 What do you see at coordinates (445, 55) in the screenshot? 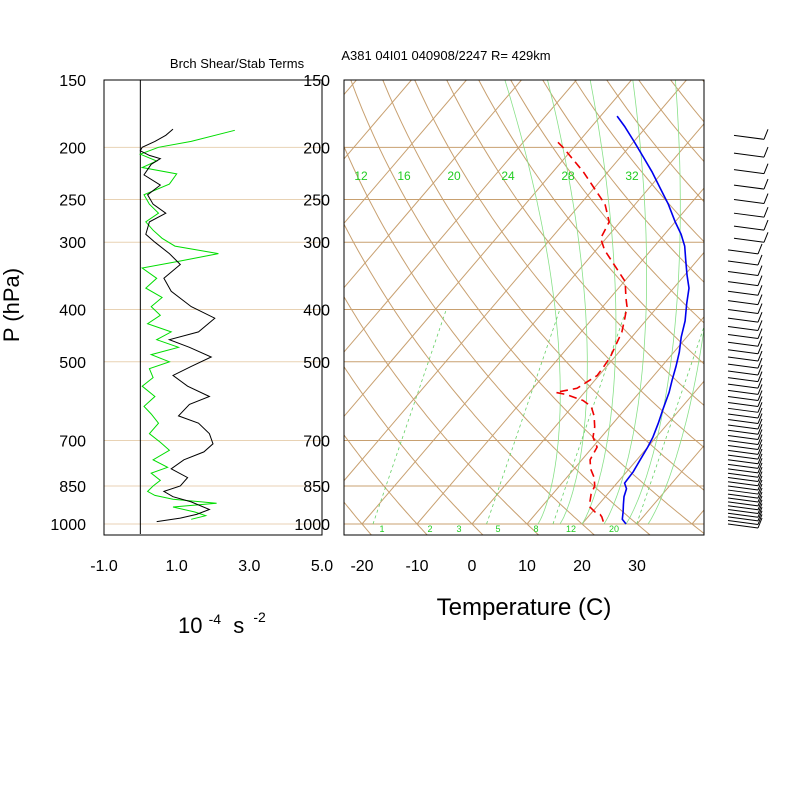
I see `right-panel-title: A381 04I01 040908/2247 R= 429km` at bounding box center [445, 55].